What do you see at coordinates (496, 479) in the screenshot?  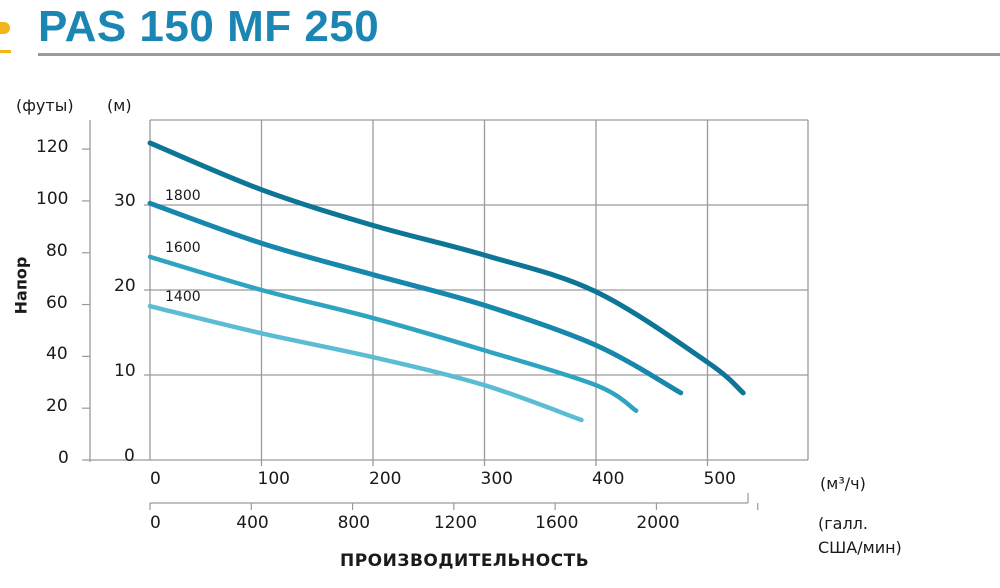 I see `x-m3h-tick-label: 300` at bounding box center [496, 479].